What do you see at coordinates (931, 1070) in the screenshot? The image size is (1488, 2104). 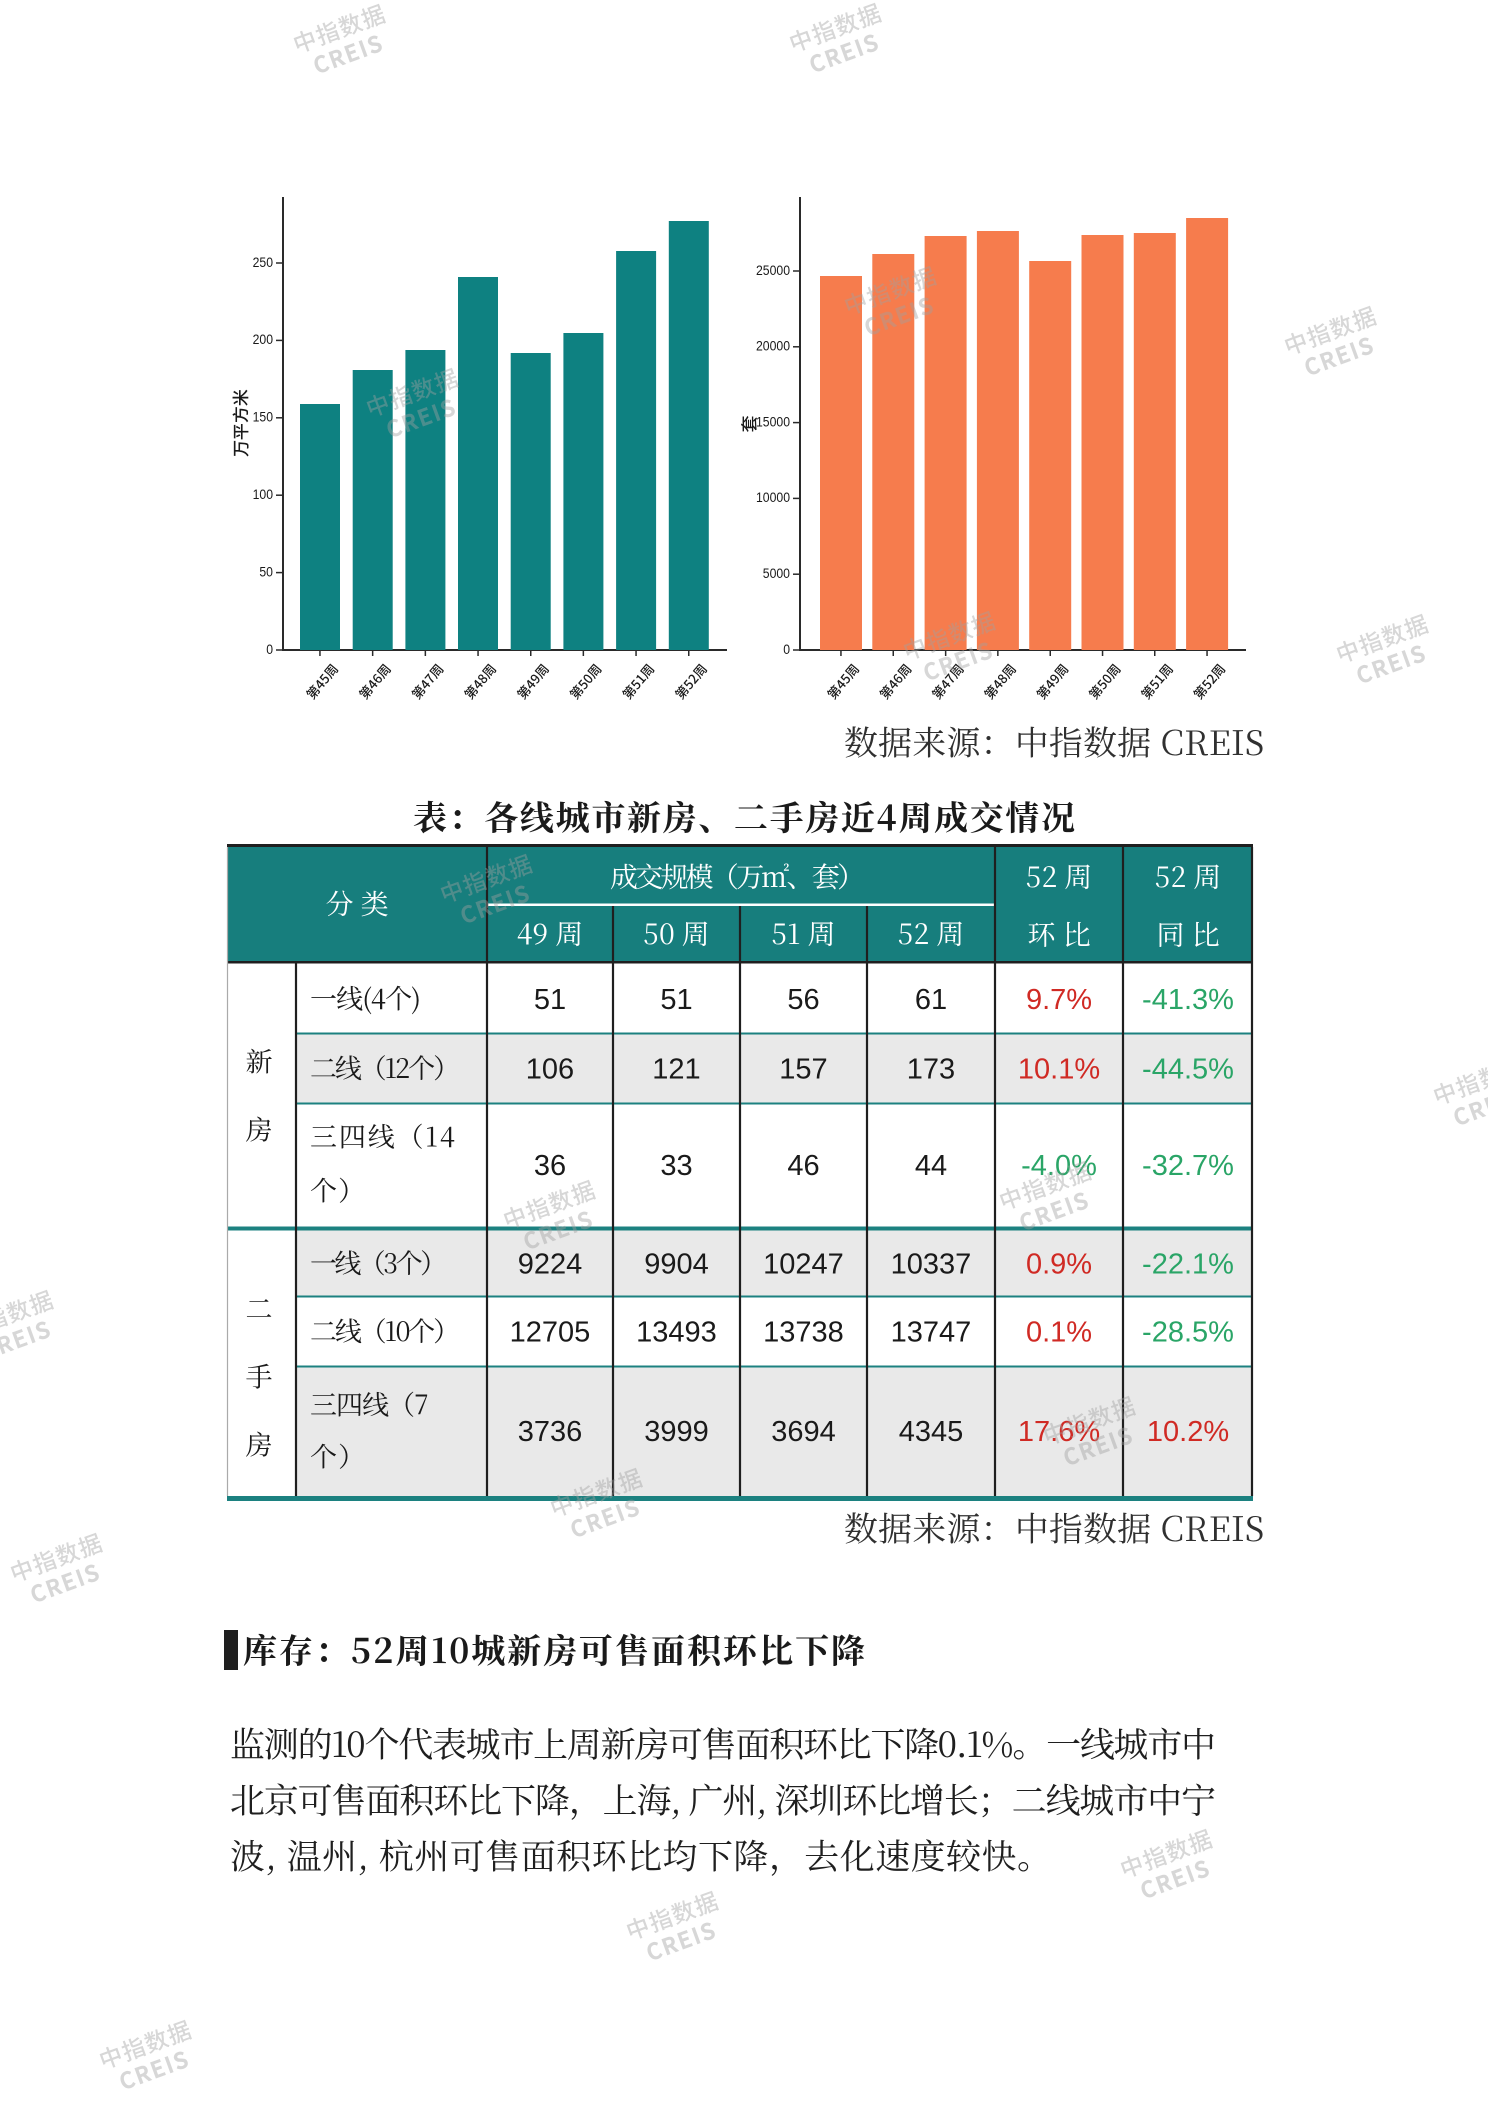 I see `svg-text: 173` at bounding box center [931, 1070].